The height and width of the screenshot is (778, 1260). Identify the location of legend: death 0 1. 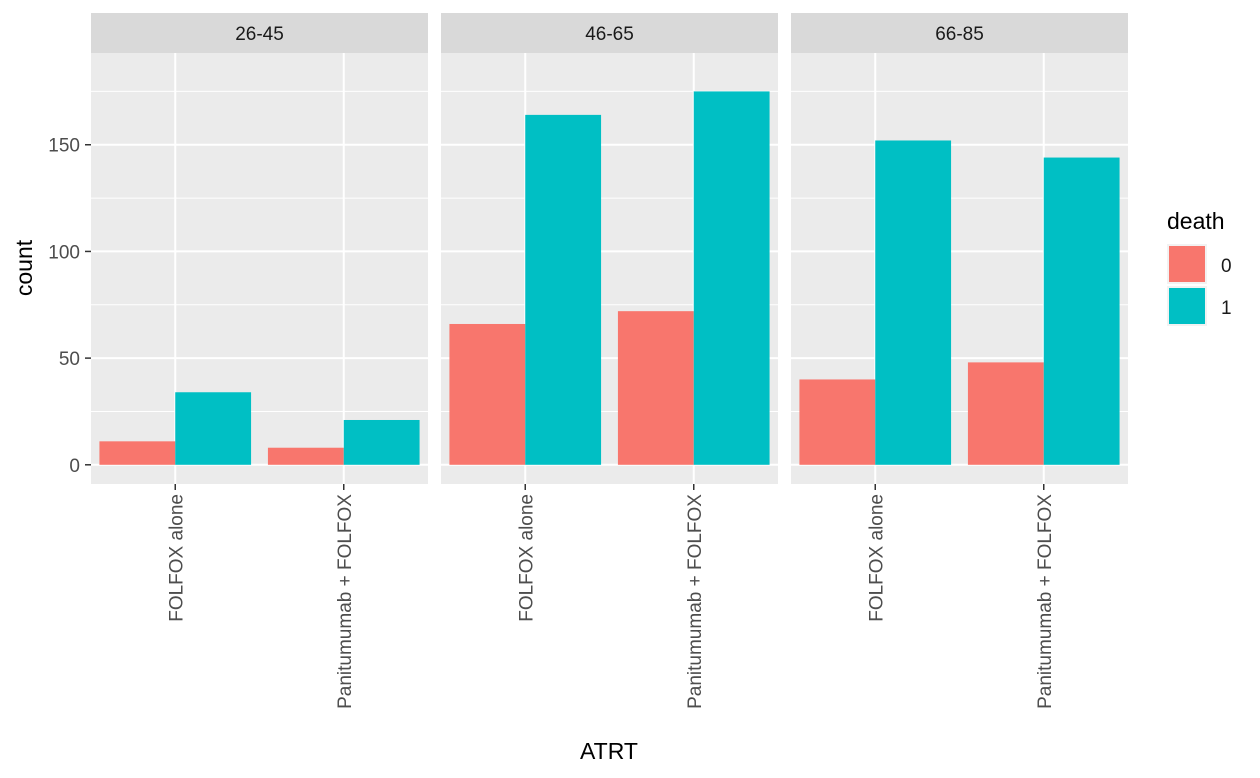
(1199, 267).